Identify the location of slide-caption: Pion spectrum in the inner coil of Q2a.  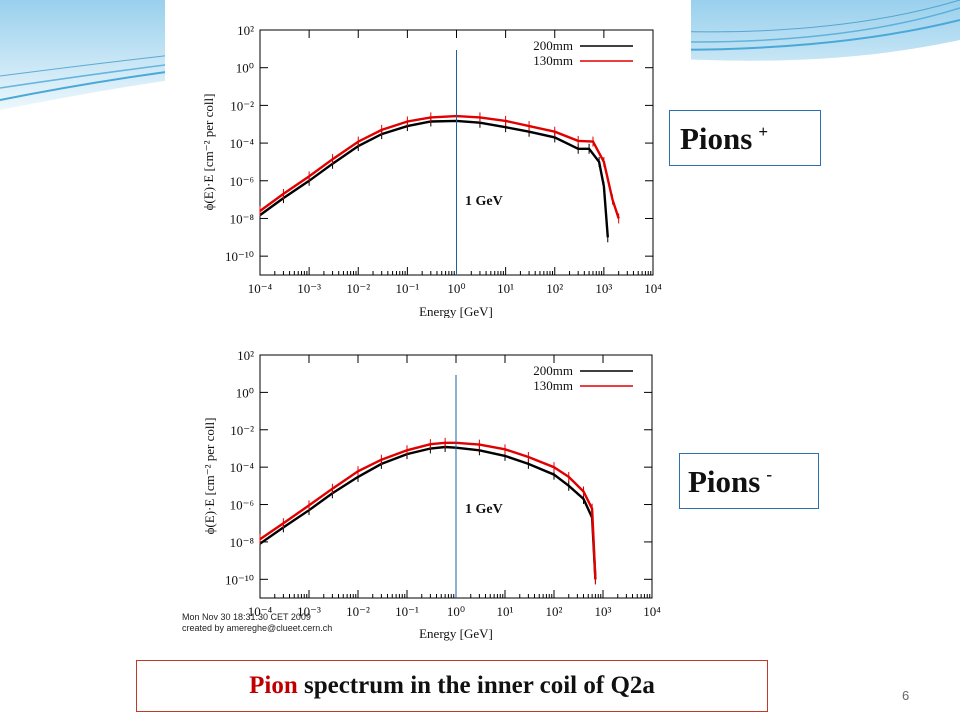
(452, 686).